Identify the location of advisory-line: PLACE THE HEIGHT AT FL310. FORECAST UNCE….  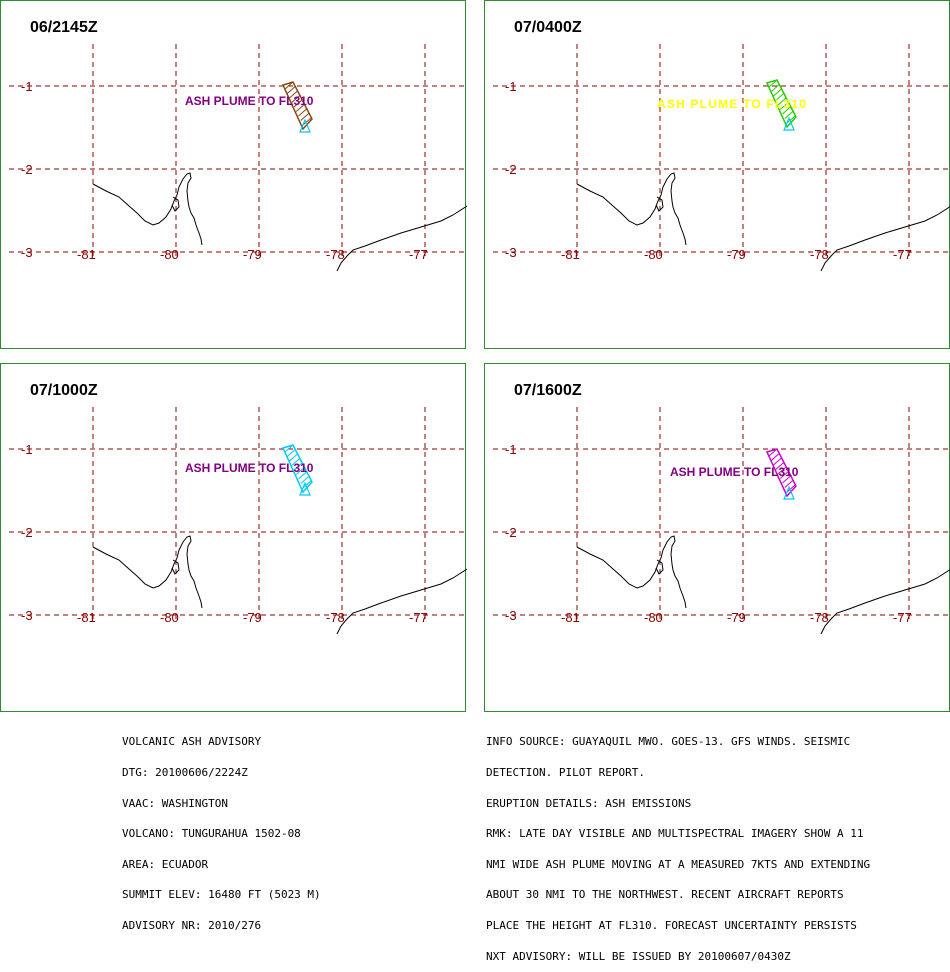
(671, 926).